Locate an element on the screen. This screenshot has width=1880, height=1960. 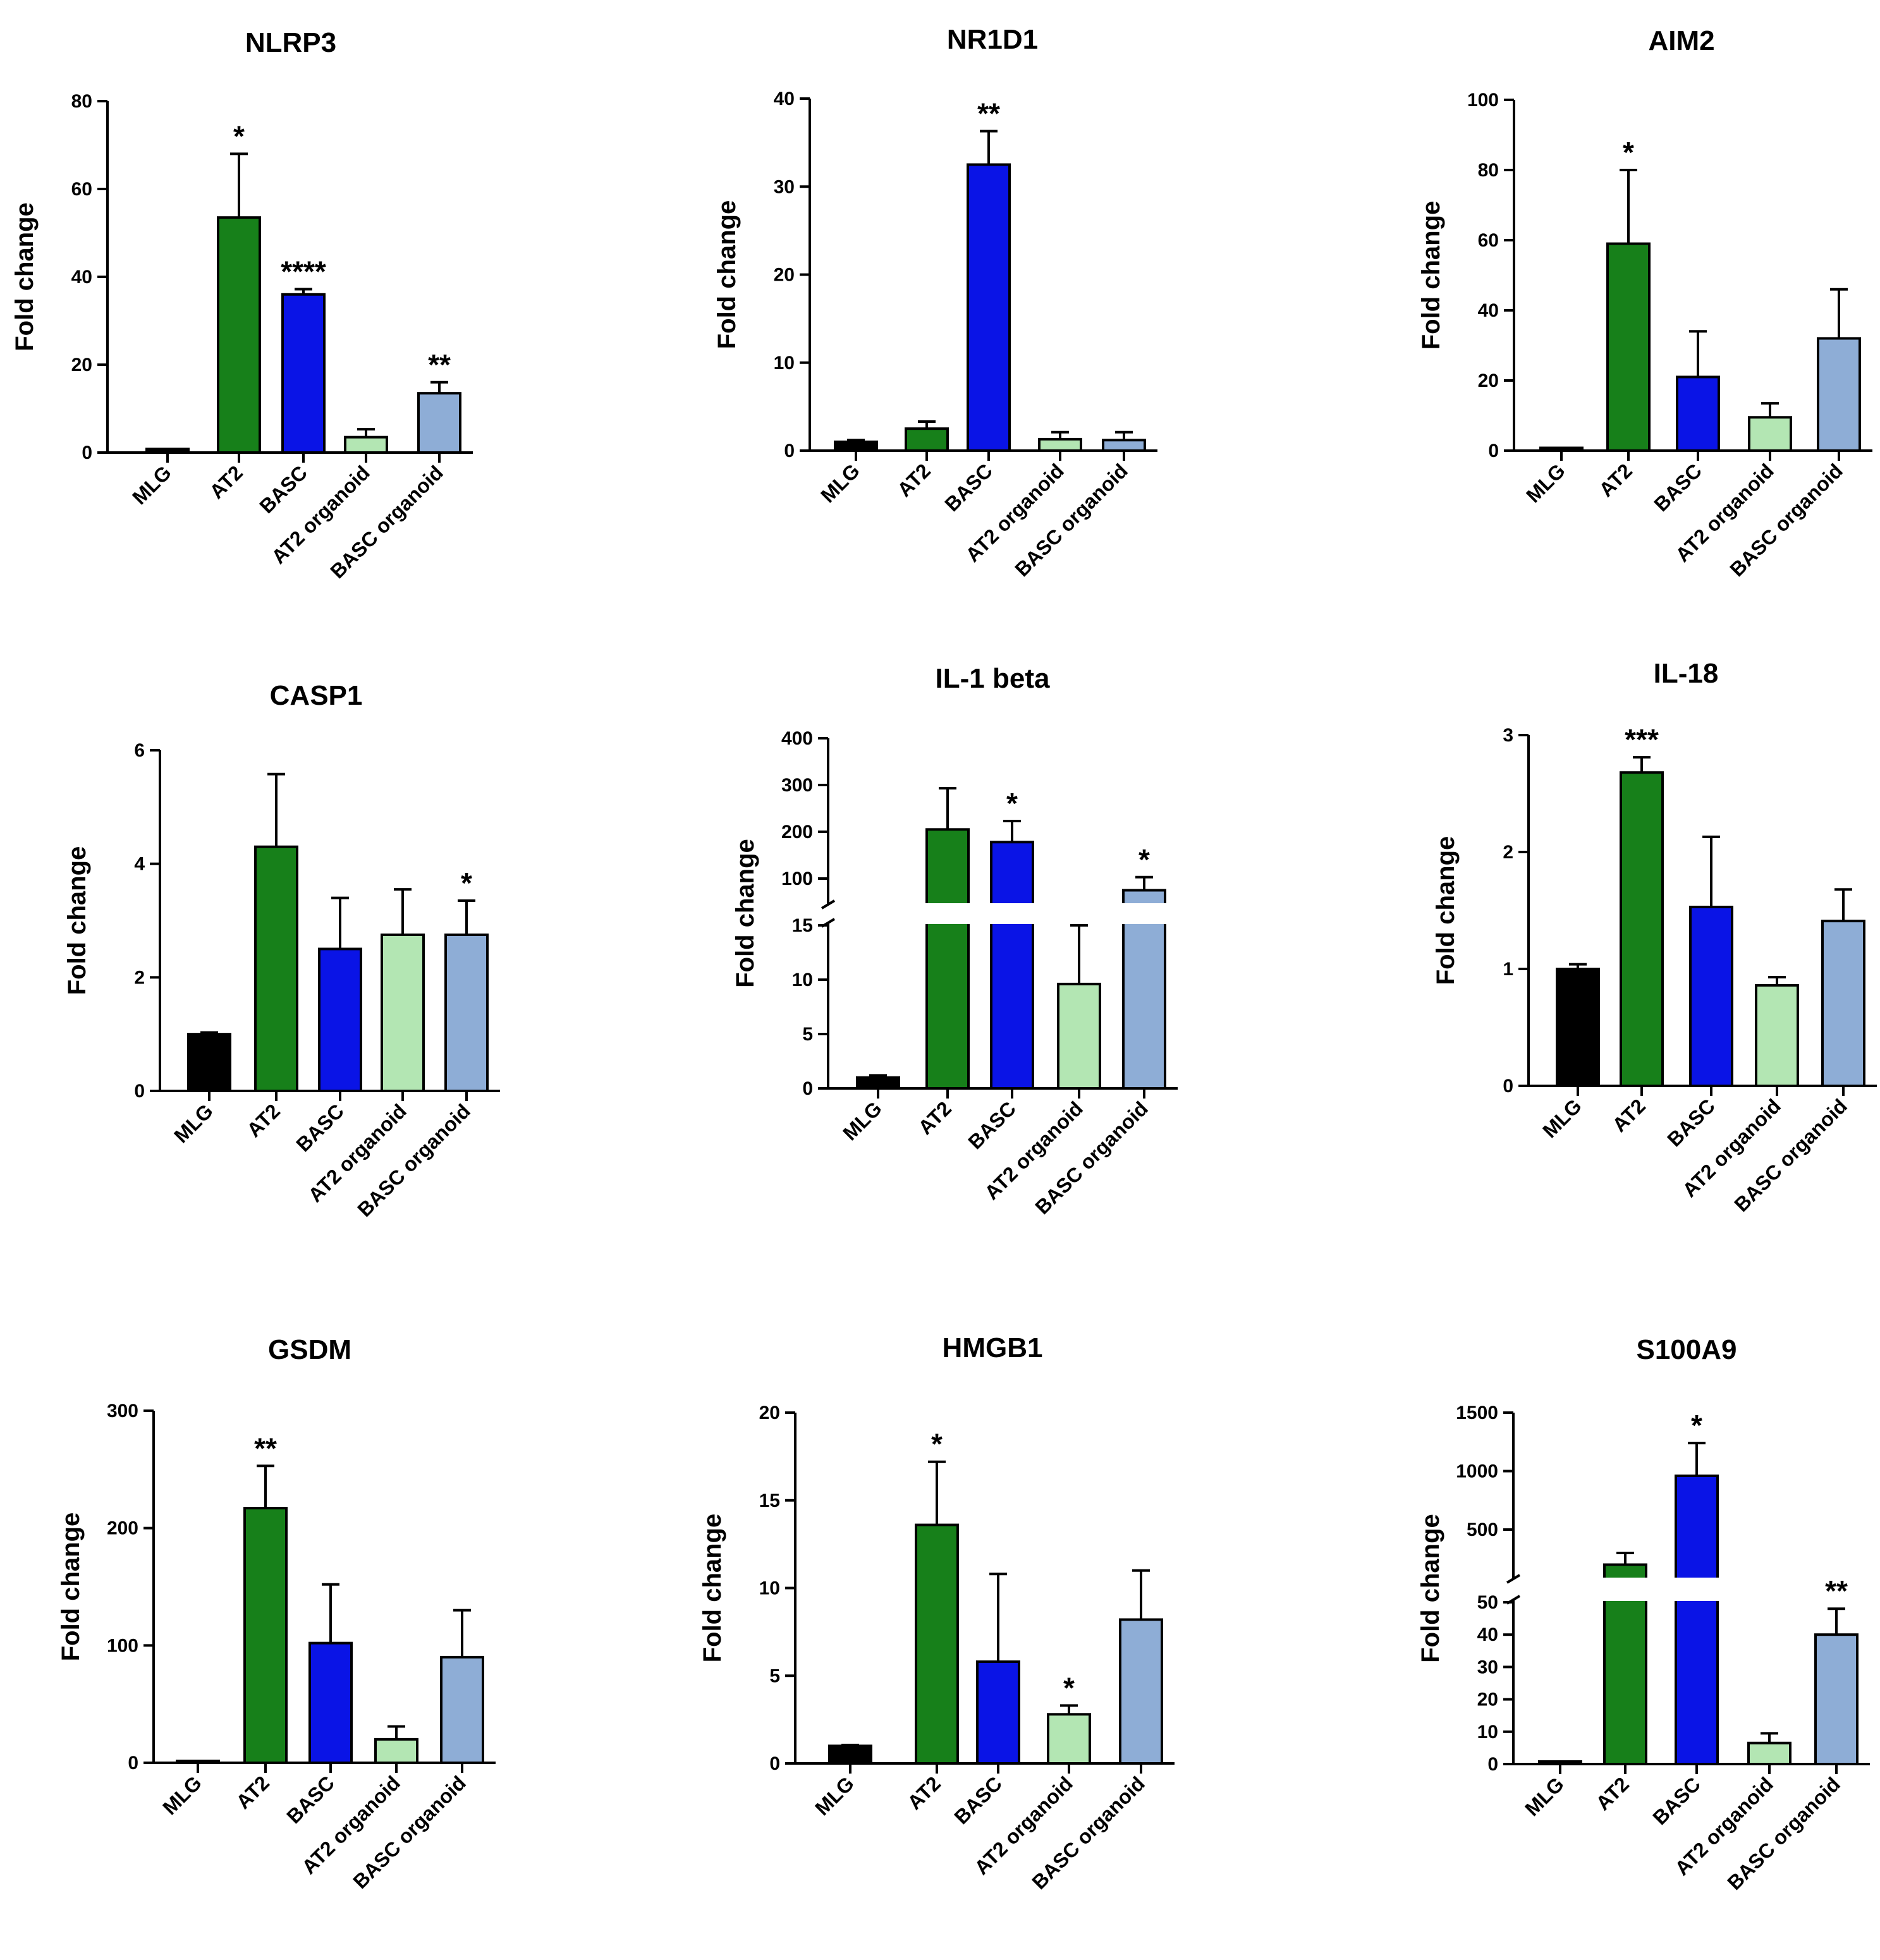
y-tick-label: 500 is located at coordinates (1483, 1529).